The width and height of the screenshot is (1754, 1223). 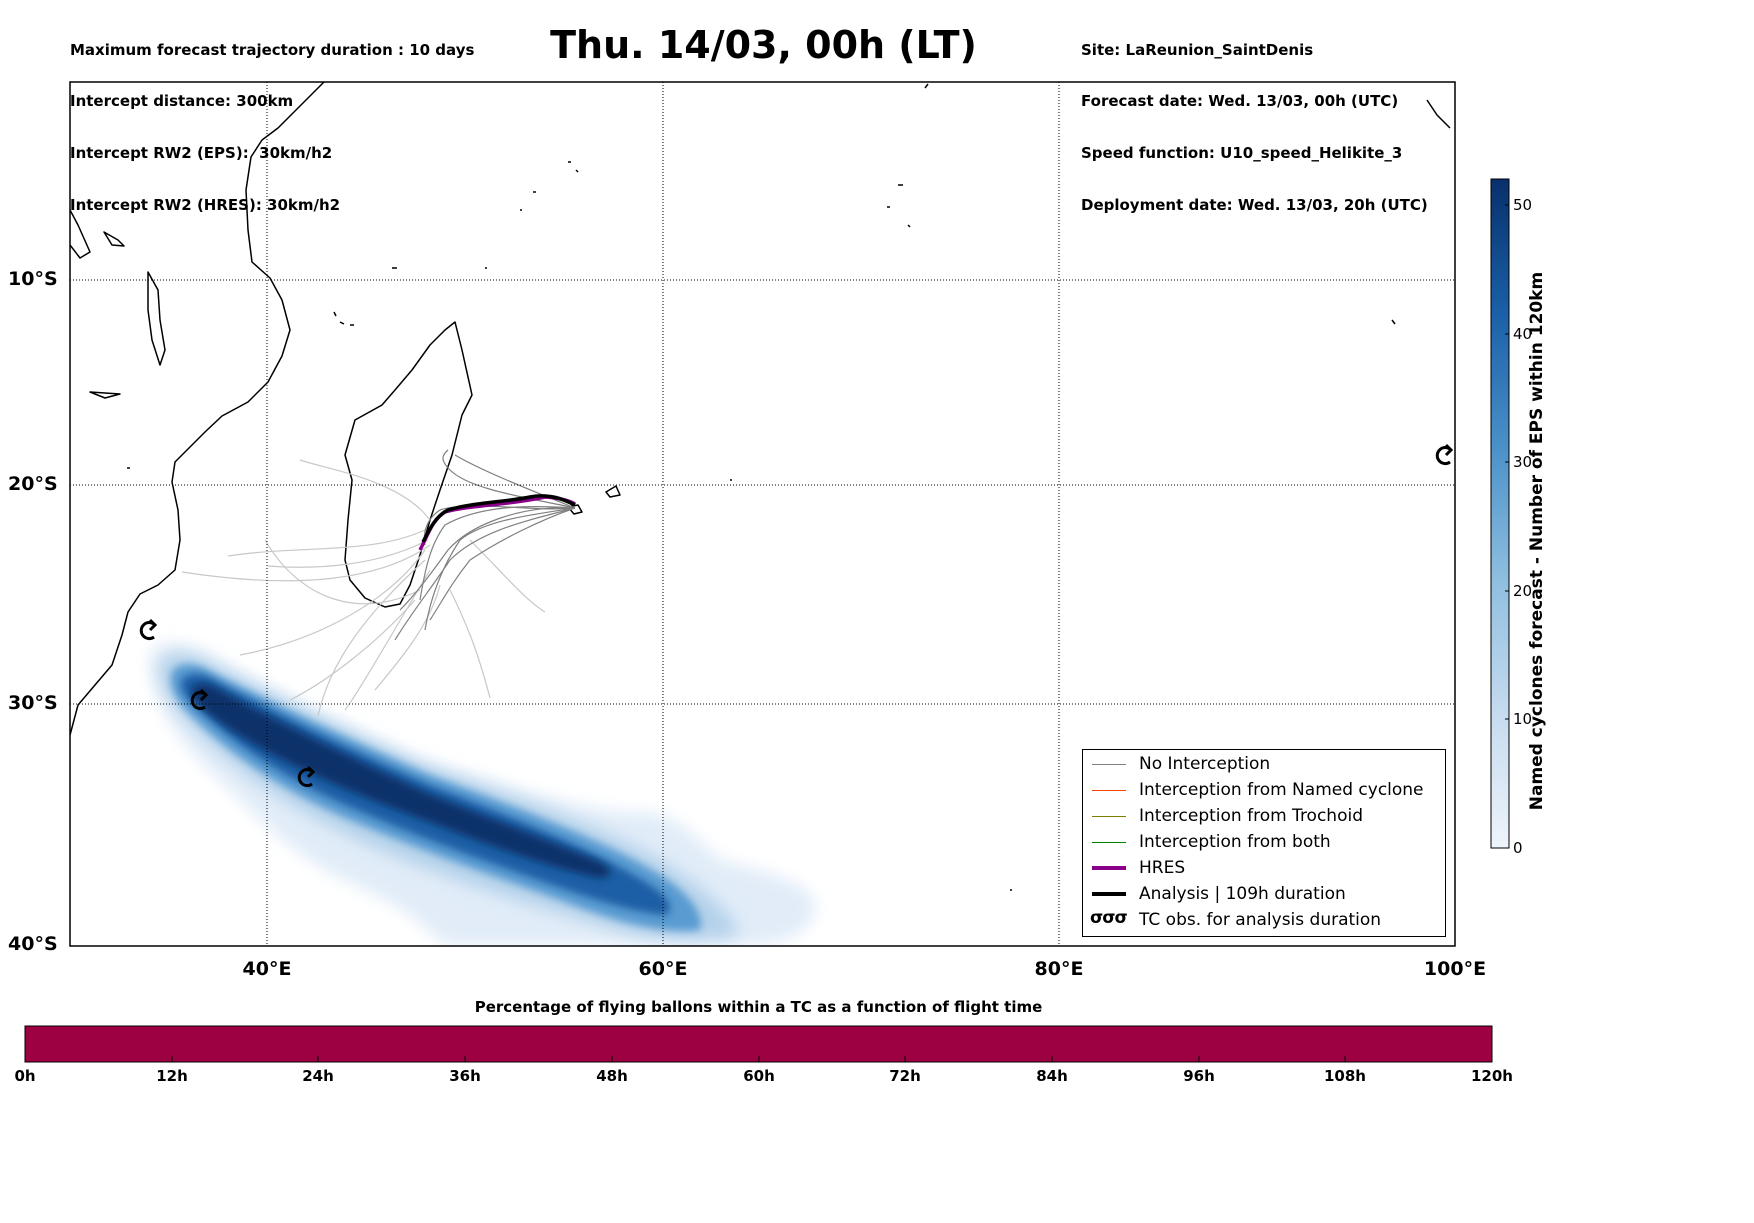 What do you see at coordinates (1052, 1076) in the screenshot?
I see `flight-time-tick-84h: 84h` at bounding box center [1052, 1076].